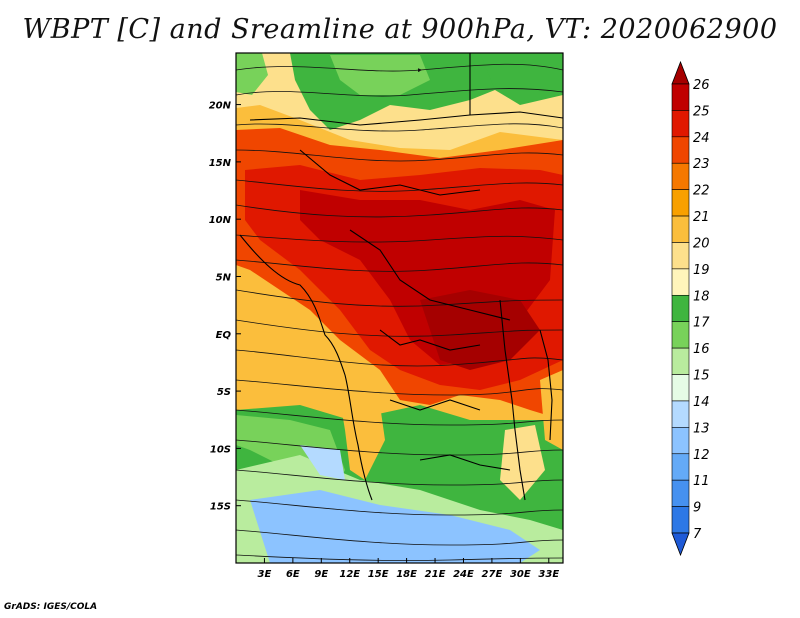  I want to click on colorbar-label: 7, so click(697, 534).